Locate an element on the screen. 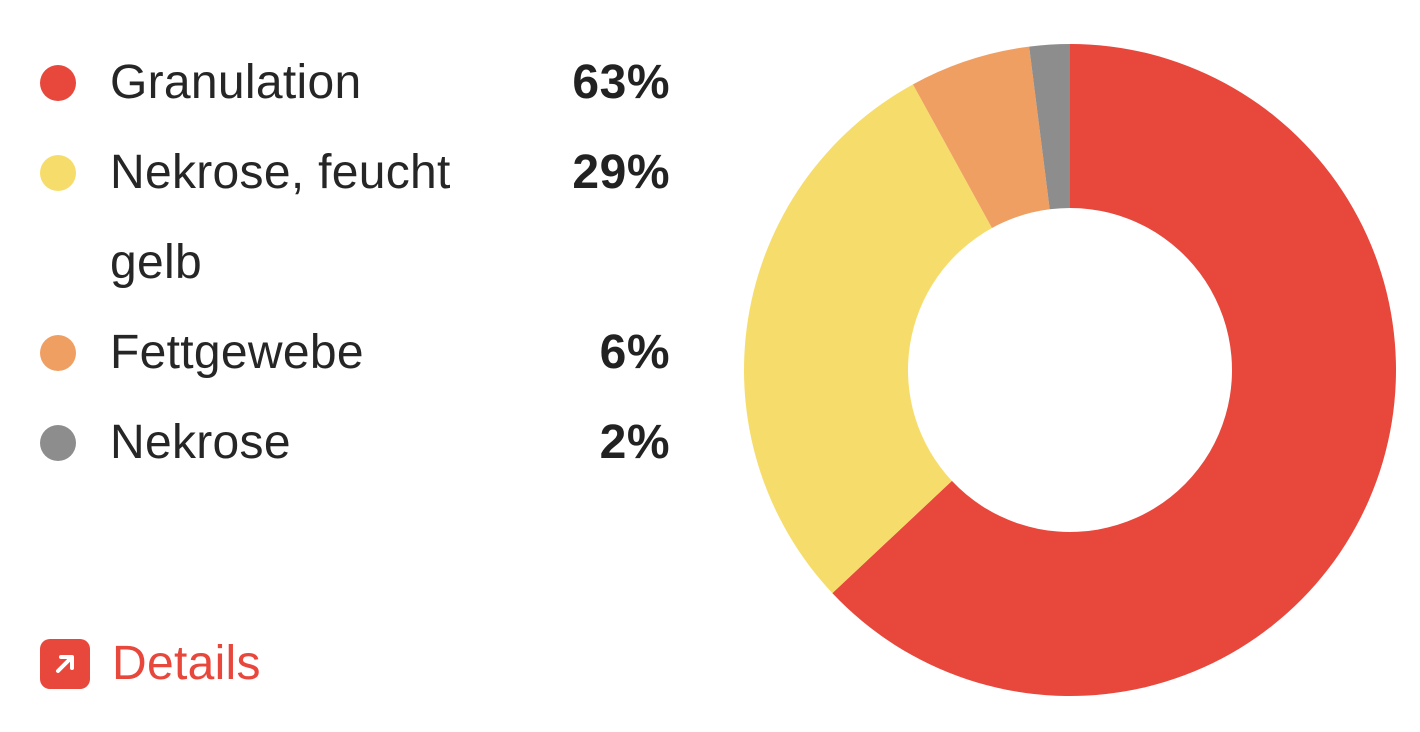  legend-item-nekrose-feucht-gelb: Nekrose, feucht gelb 29% is located at coordinates (360, 218).